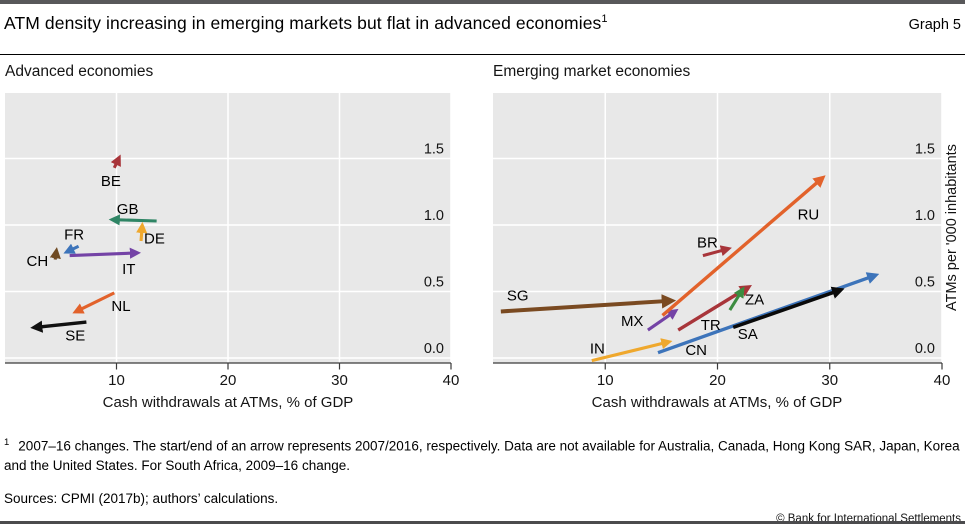  What do you see at coordinates (132, 220) in the screenshot?
I see `arrow-GB` at bounding box center [132, 220].